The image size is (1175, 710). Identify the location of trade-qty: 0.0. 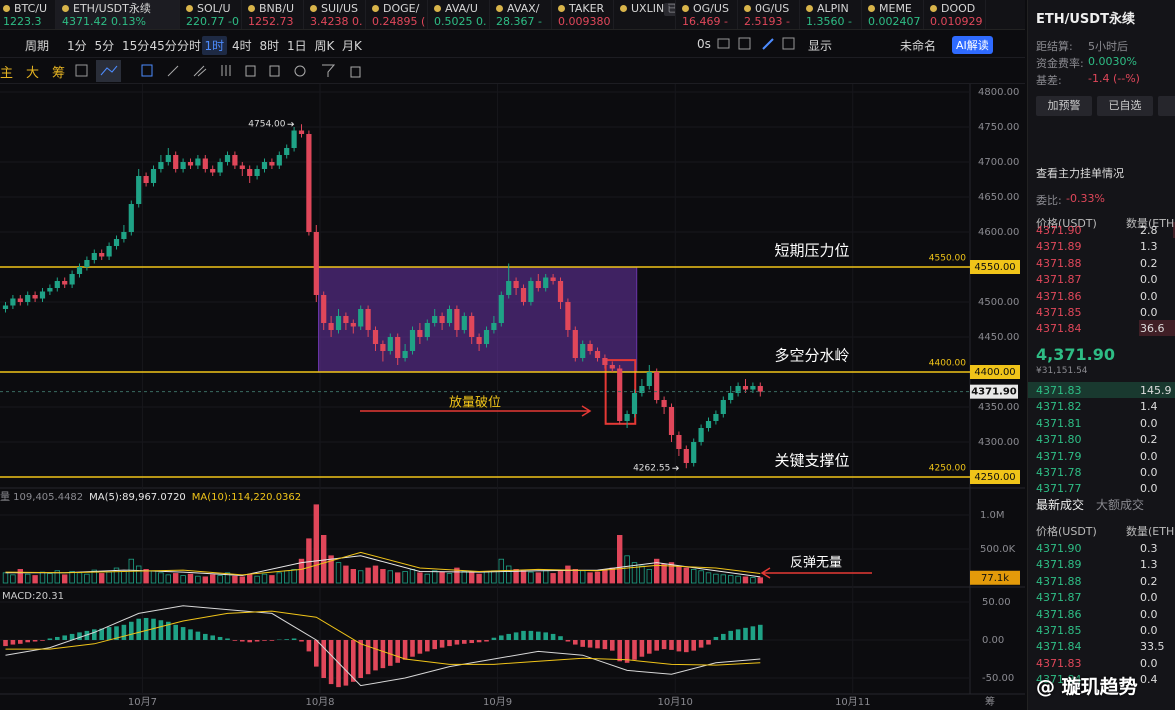
(1149, 614).